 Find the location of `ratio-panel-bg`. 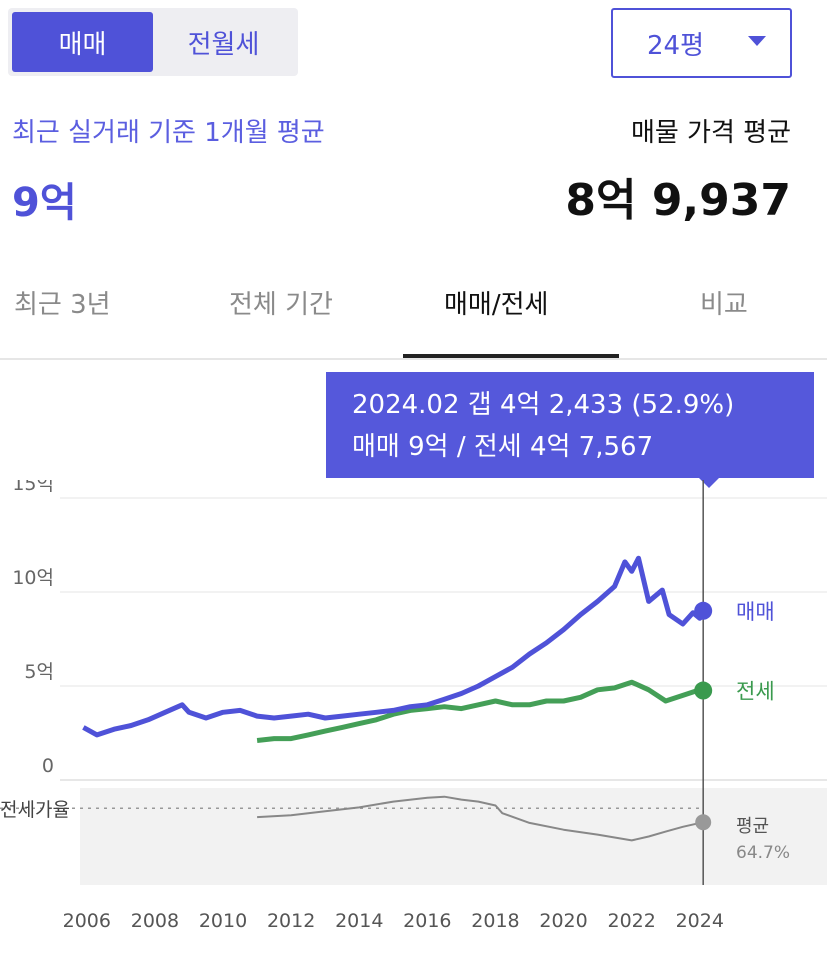

ratio-panel-bg is located at coordinates (453, 836).